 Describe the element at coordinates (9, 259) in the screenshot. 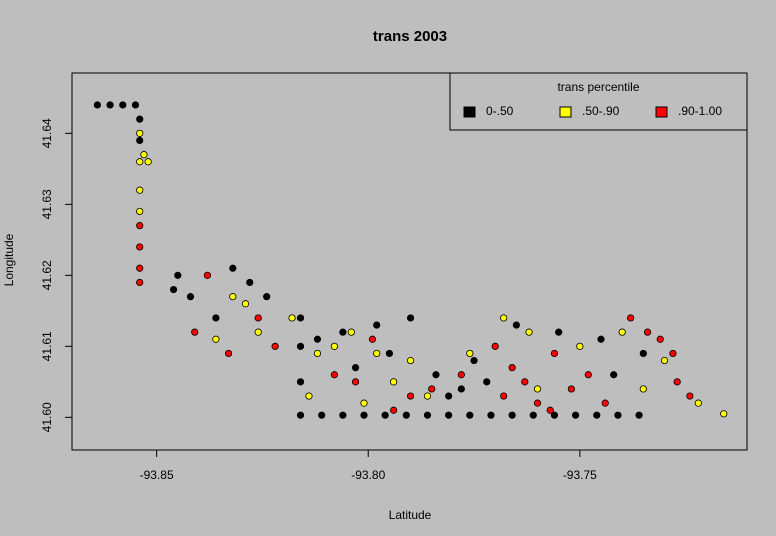

I see `y-axis-label: Longitude` at that location.